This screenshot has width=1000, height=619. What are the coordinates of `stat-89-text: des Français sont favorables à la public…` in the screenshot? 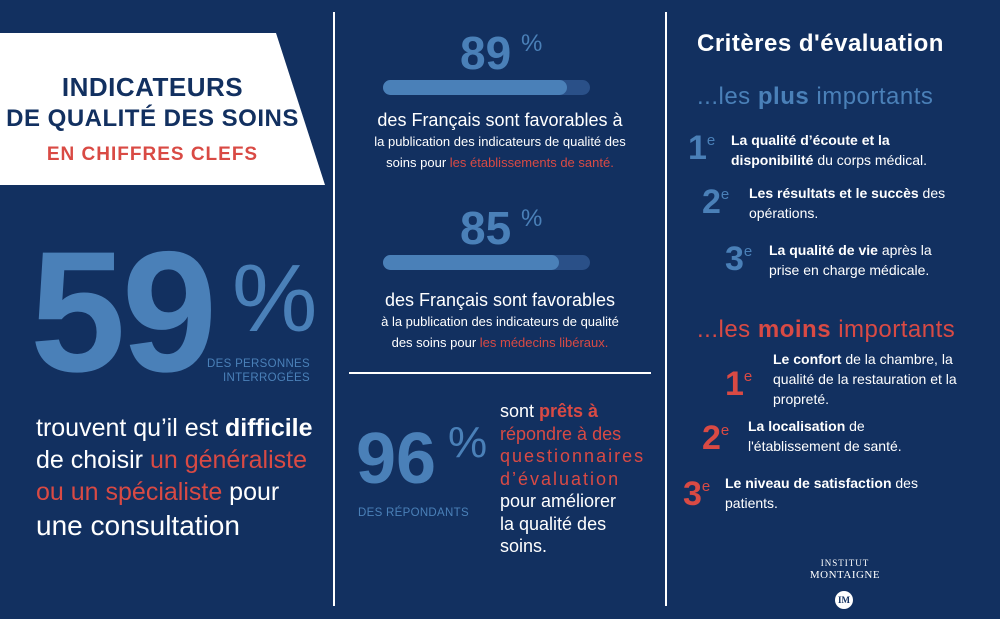 It's located at (500, 141).